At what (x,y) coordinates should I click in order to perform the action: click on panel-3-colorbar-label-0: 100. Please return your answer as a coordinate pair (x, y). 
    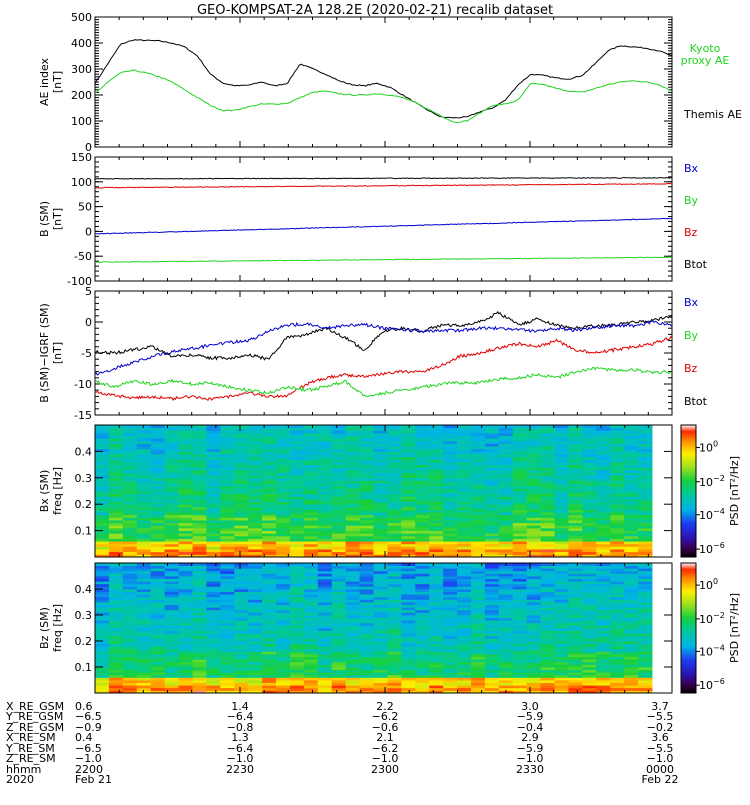
    Looking at the image, I should click on (708, 446).